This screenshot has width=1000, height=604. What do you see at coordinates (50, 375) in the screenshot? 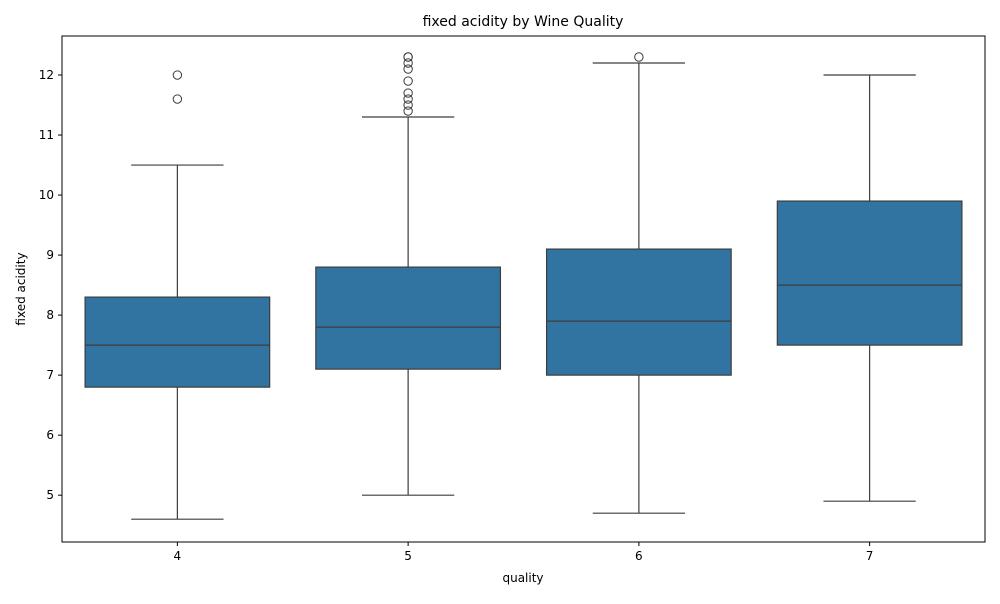
I see `y-tick-label: 7` at bounding box center [50, 375].